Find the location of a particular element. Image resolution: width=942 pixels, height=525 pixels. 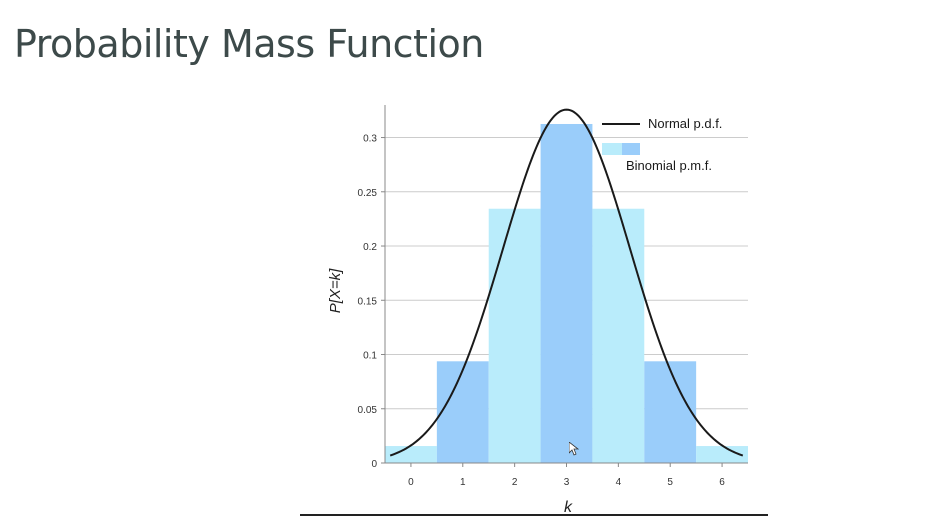

y-tick-label: 0.1 is located at coordinates (370, 356).